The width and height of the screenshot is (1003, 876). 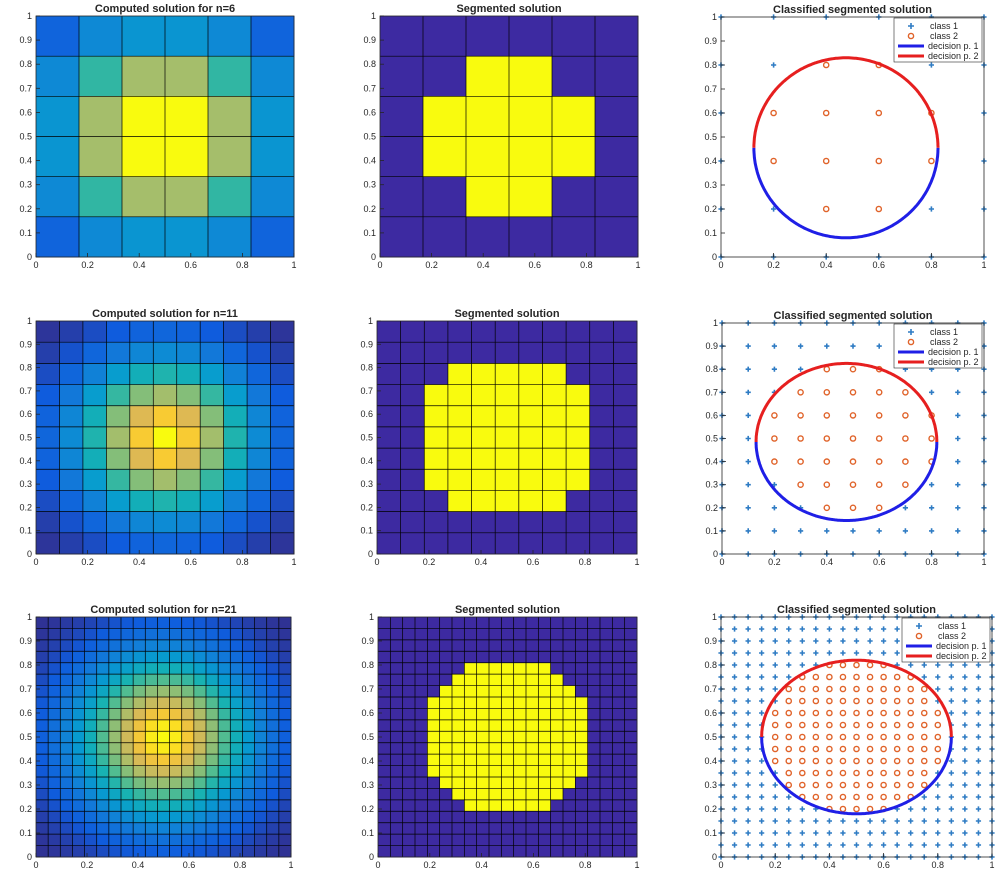 What do you see at coordinates (710, 713) in the screenshot?
I see `y-tick-label: 0.6` at bounding box center [710, 713].